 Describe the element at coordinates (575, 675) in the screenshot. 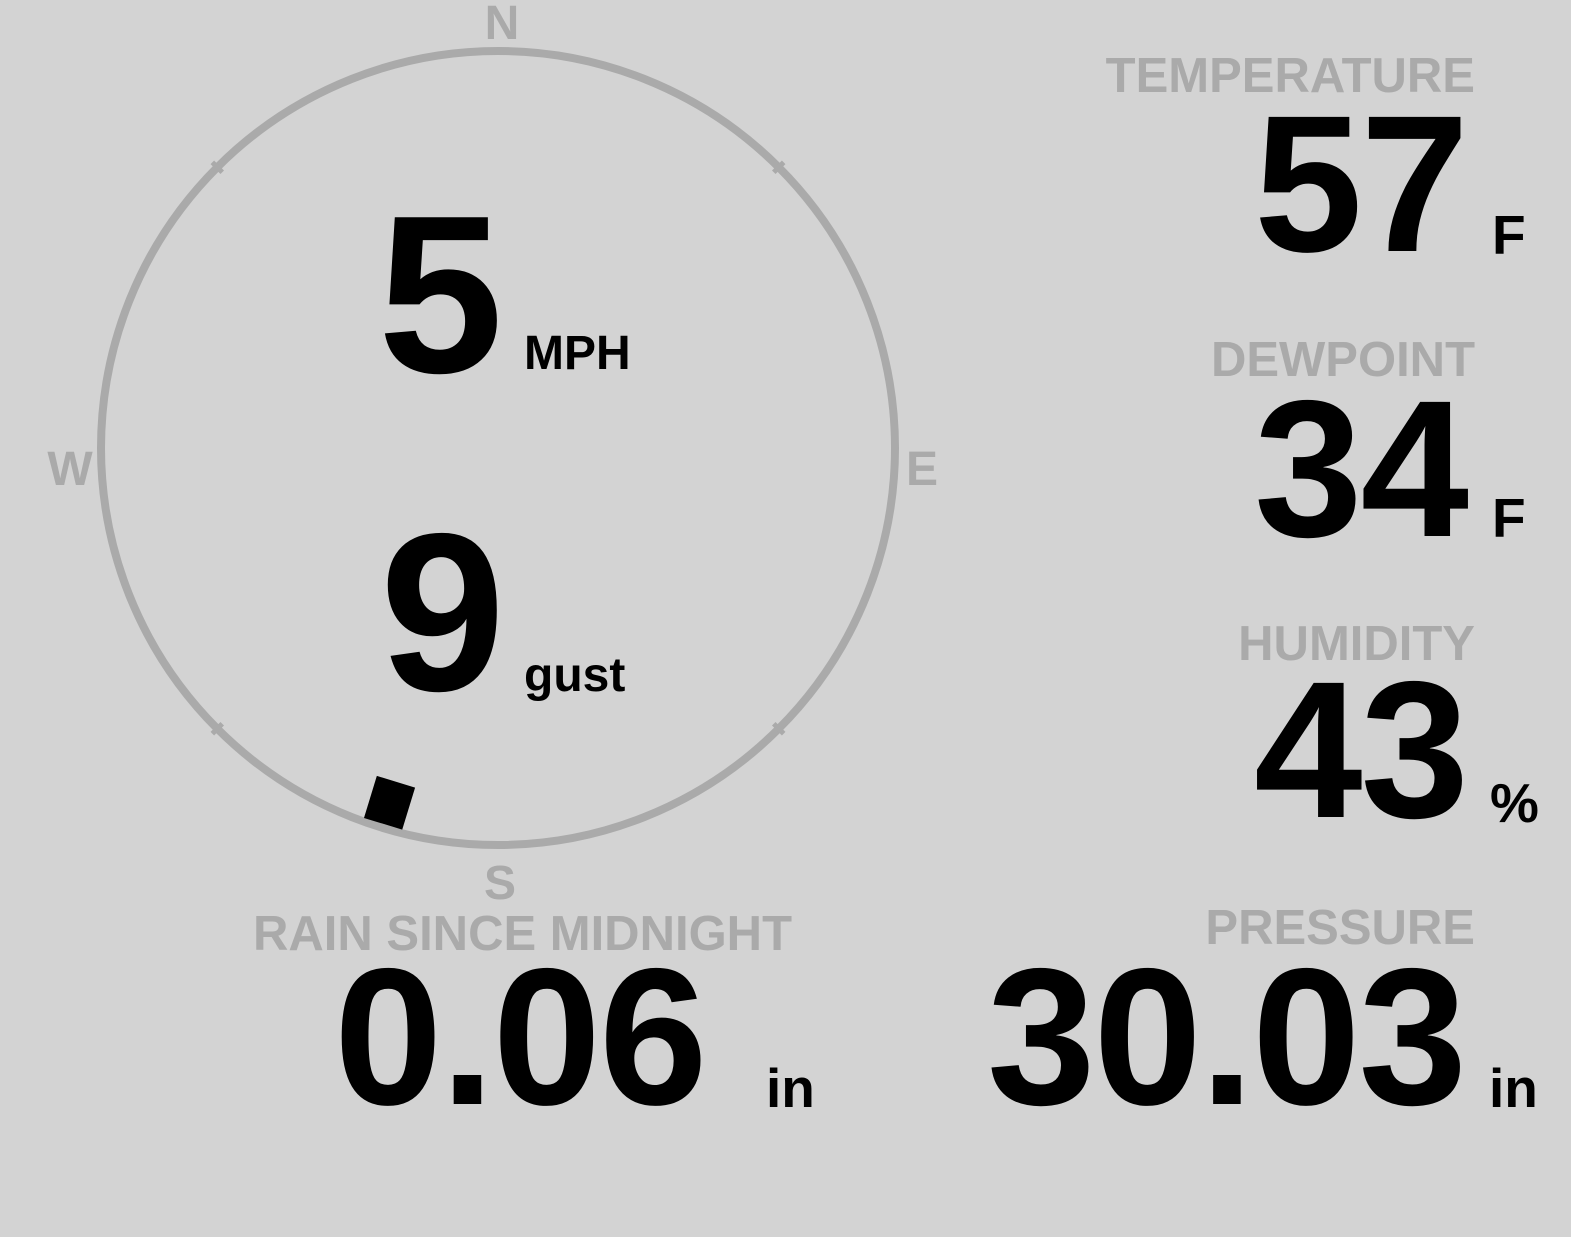

I see `wind-gust-unit: gust` at that location.